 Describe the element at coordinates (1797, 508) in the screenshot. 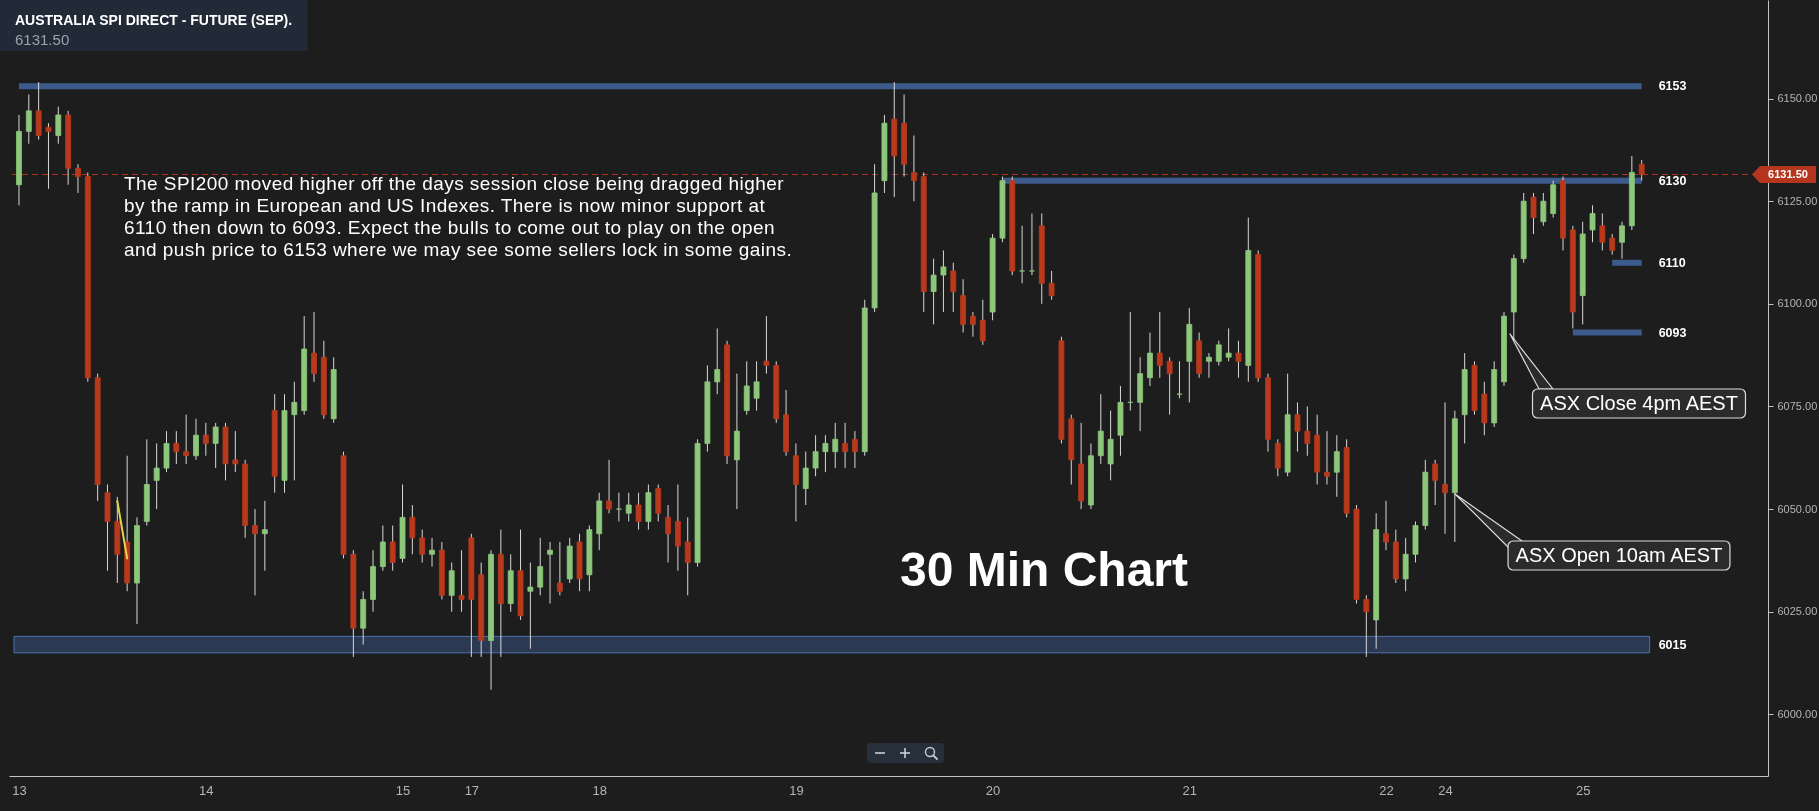

I see `y-tick-label: 6050.00` at that location.